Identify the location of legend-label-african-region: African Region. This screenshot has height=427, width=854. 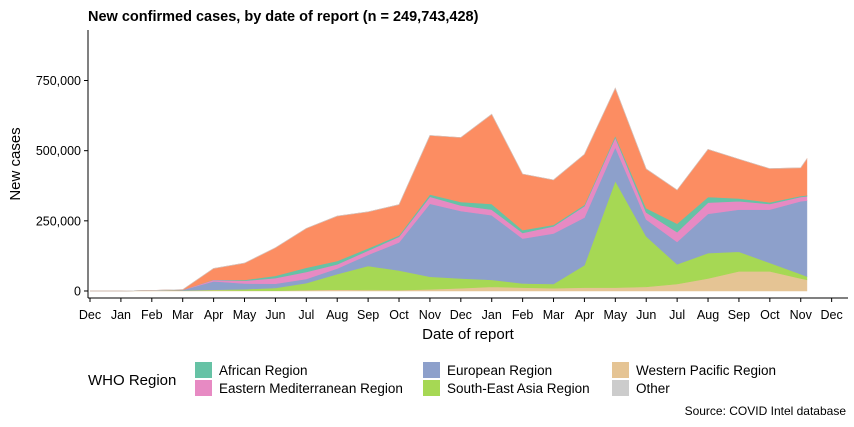
(263, 370).